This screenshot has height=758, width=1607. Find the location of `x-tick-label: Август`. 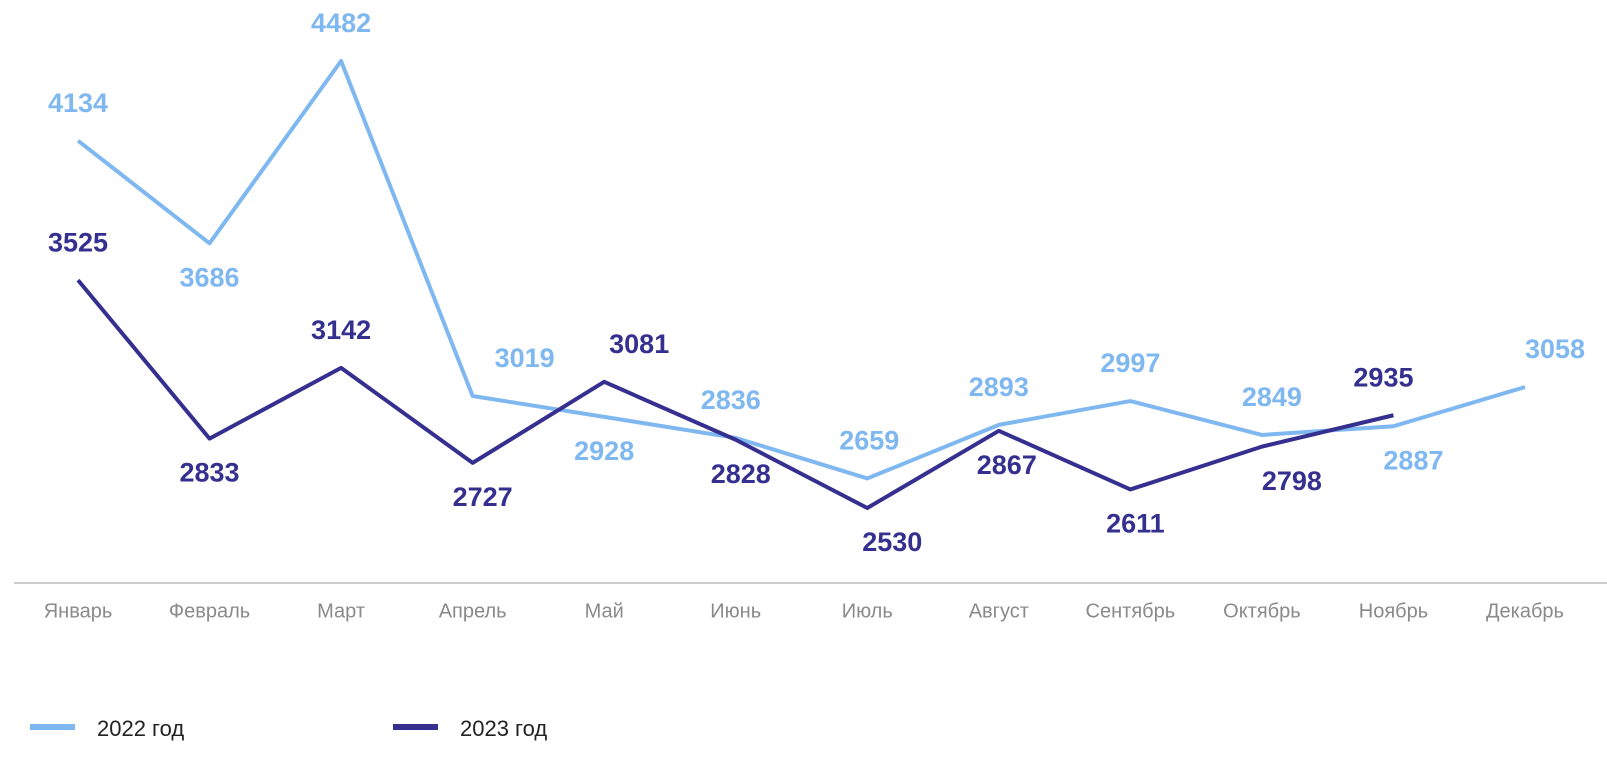

x-tick-label: Август is located at coordinates (999, 611).